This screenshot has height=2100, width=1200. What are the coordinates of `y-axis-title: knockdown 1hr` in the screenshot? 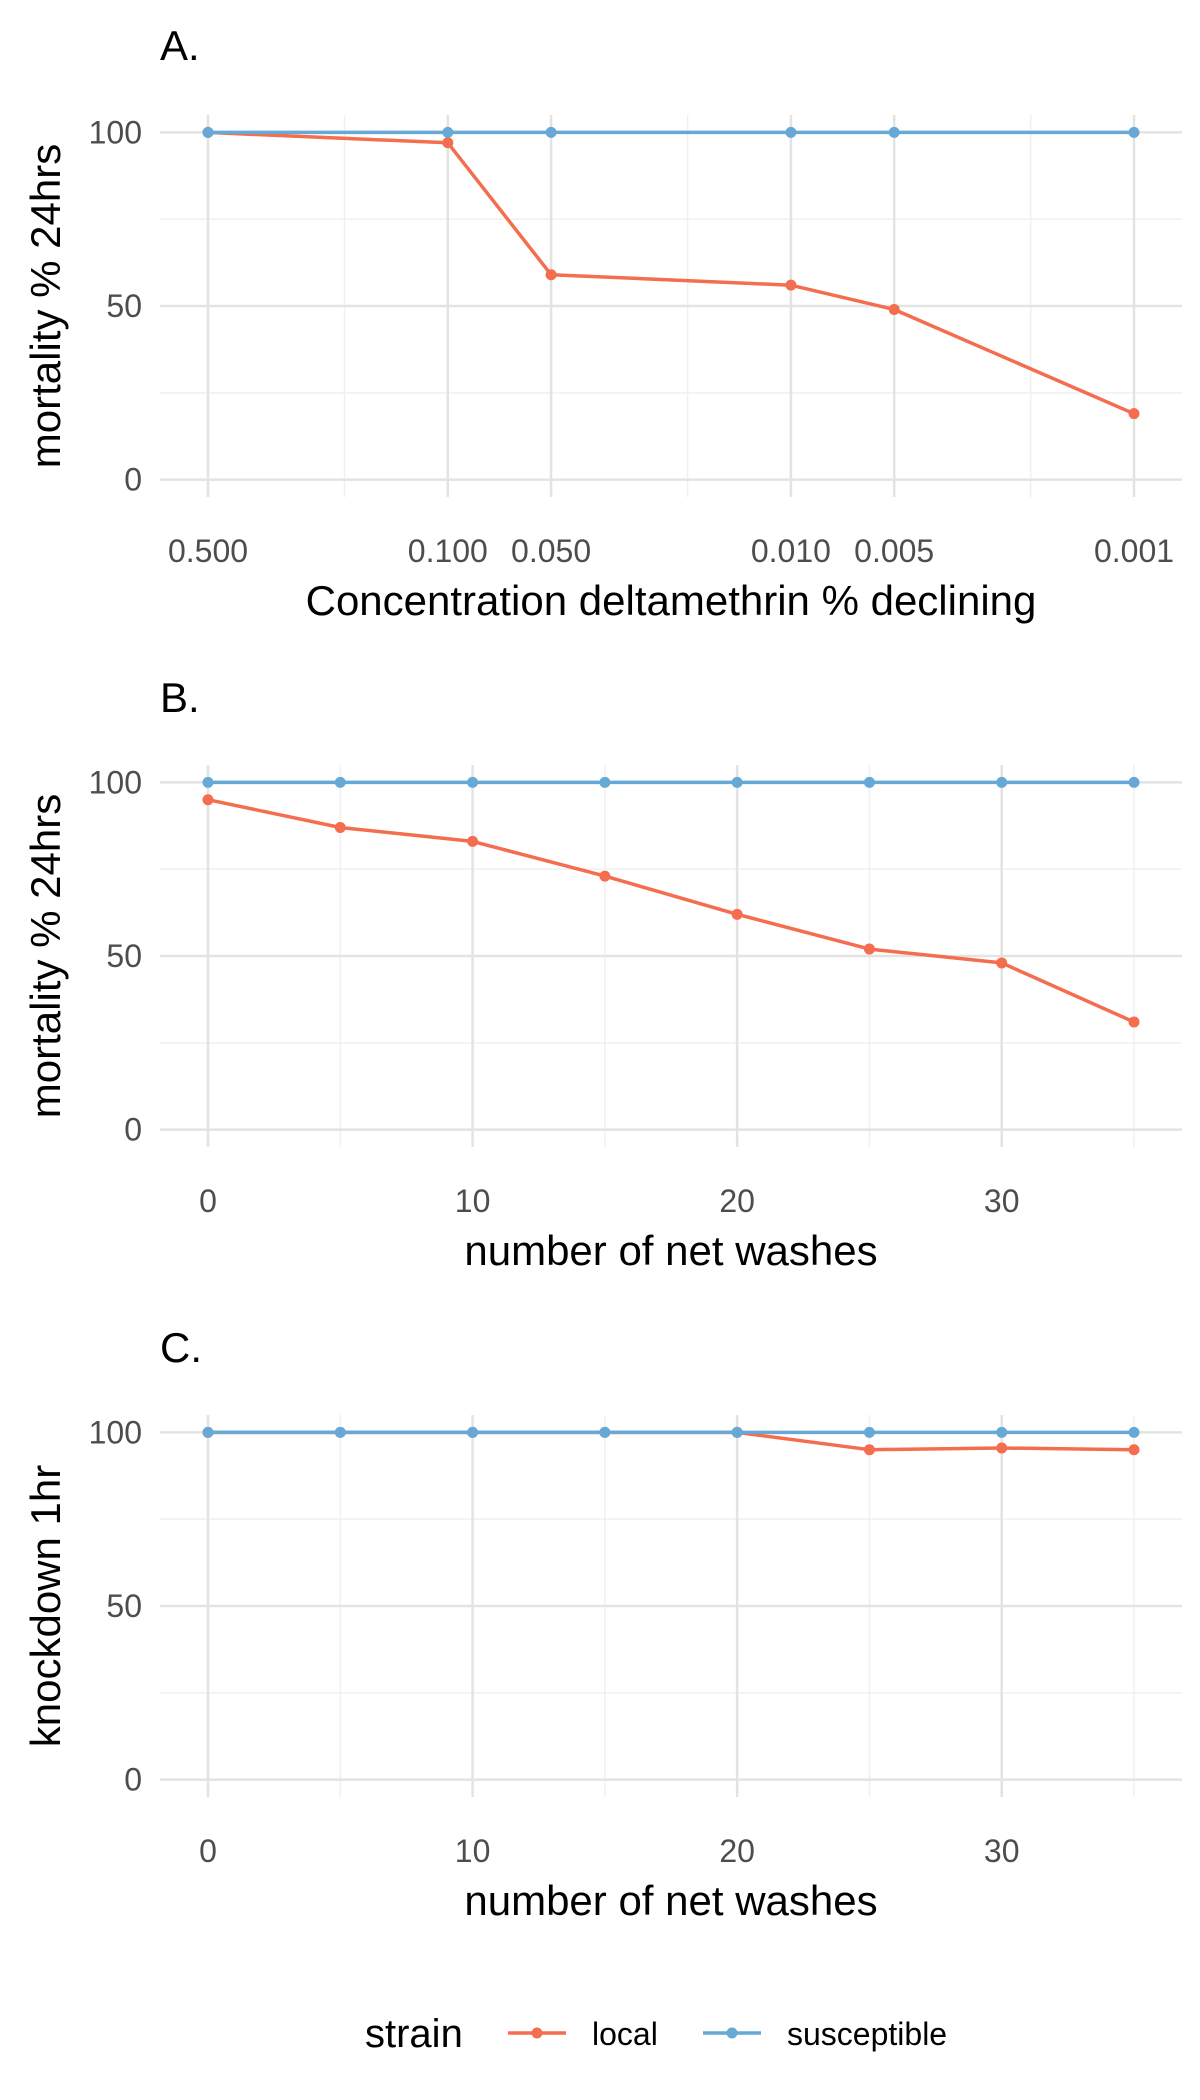 It's located at (45, 1606).